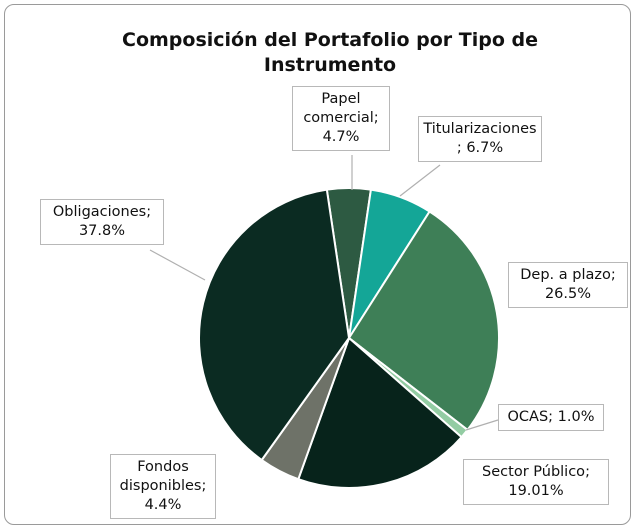  Describe the element at coordinates (338, 108) in the screenshot. I see `category-label: Papel comercial` at that location.